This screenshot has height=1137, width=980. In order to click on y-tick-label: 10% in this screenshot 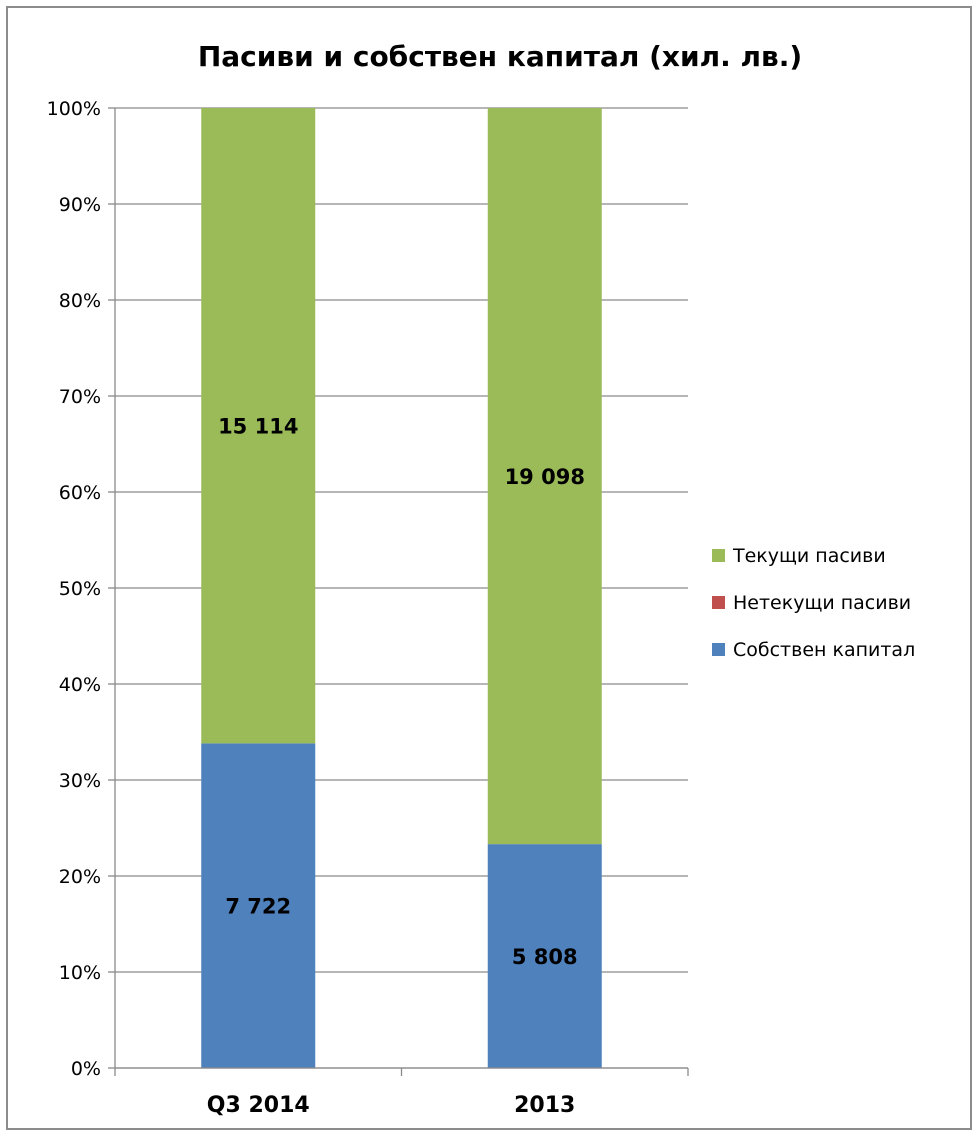, I will do `click(80, 973)`.